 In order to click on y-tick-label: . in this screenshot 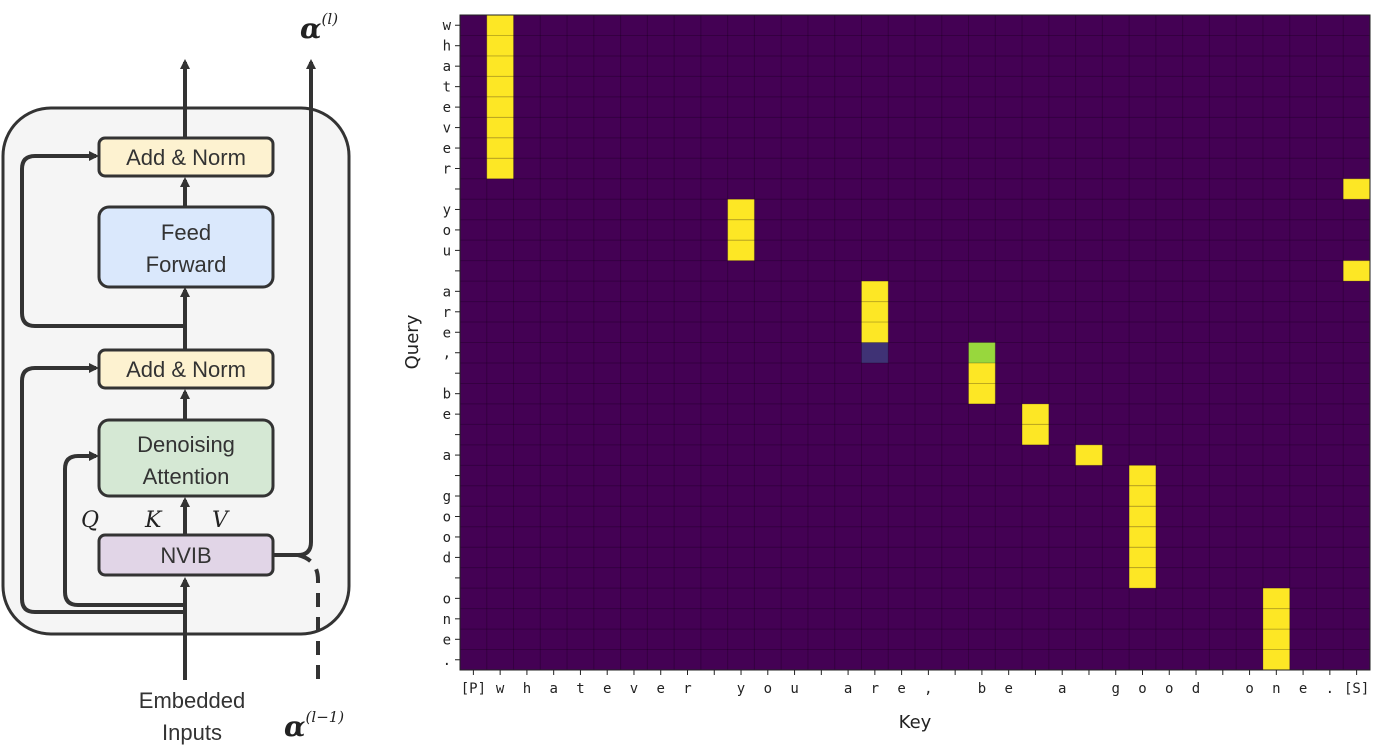, I will do `click(447, 661)`.